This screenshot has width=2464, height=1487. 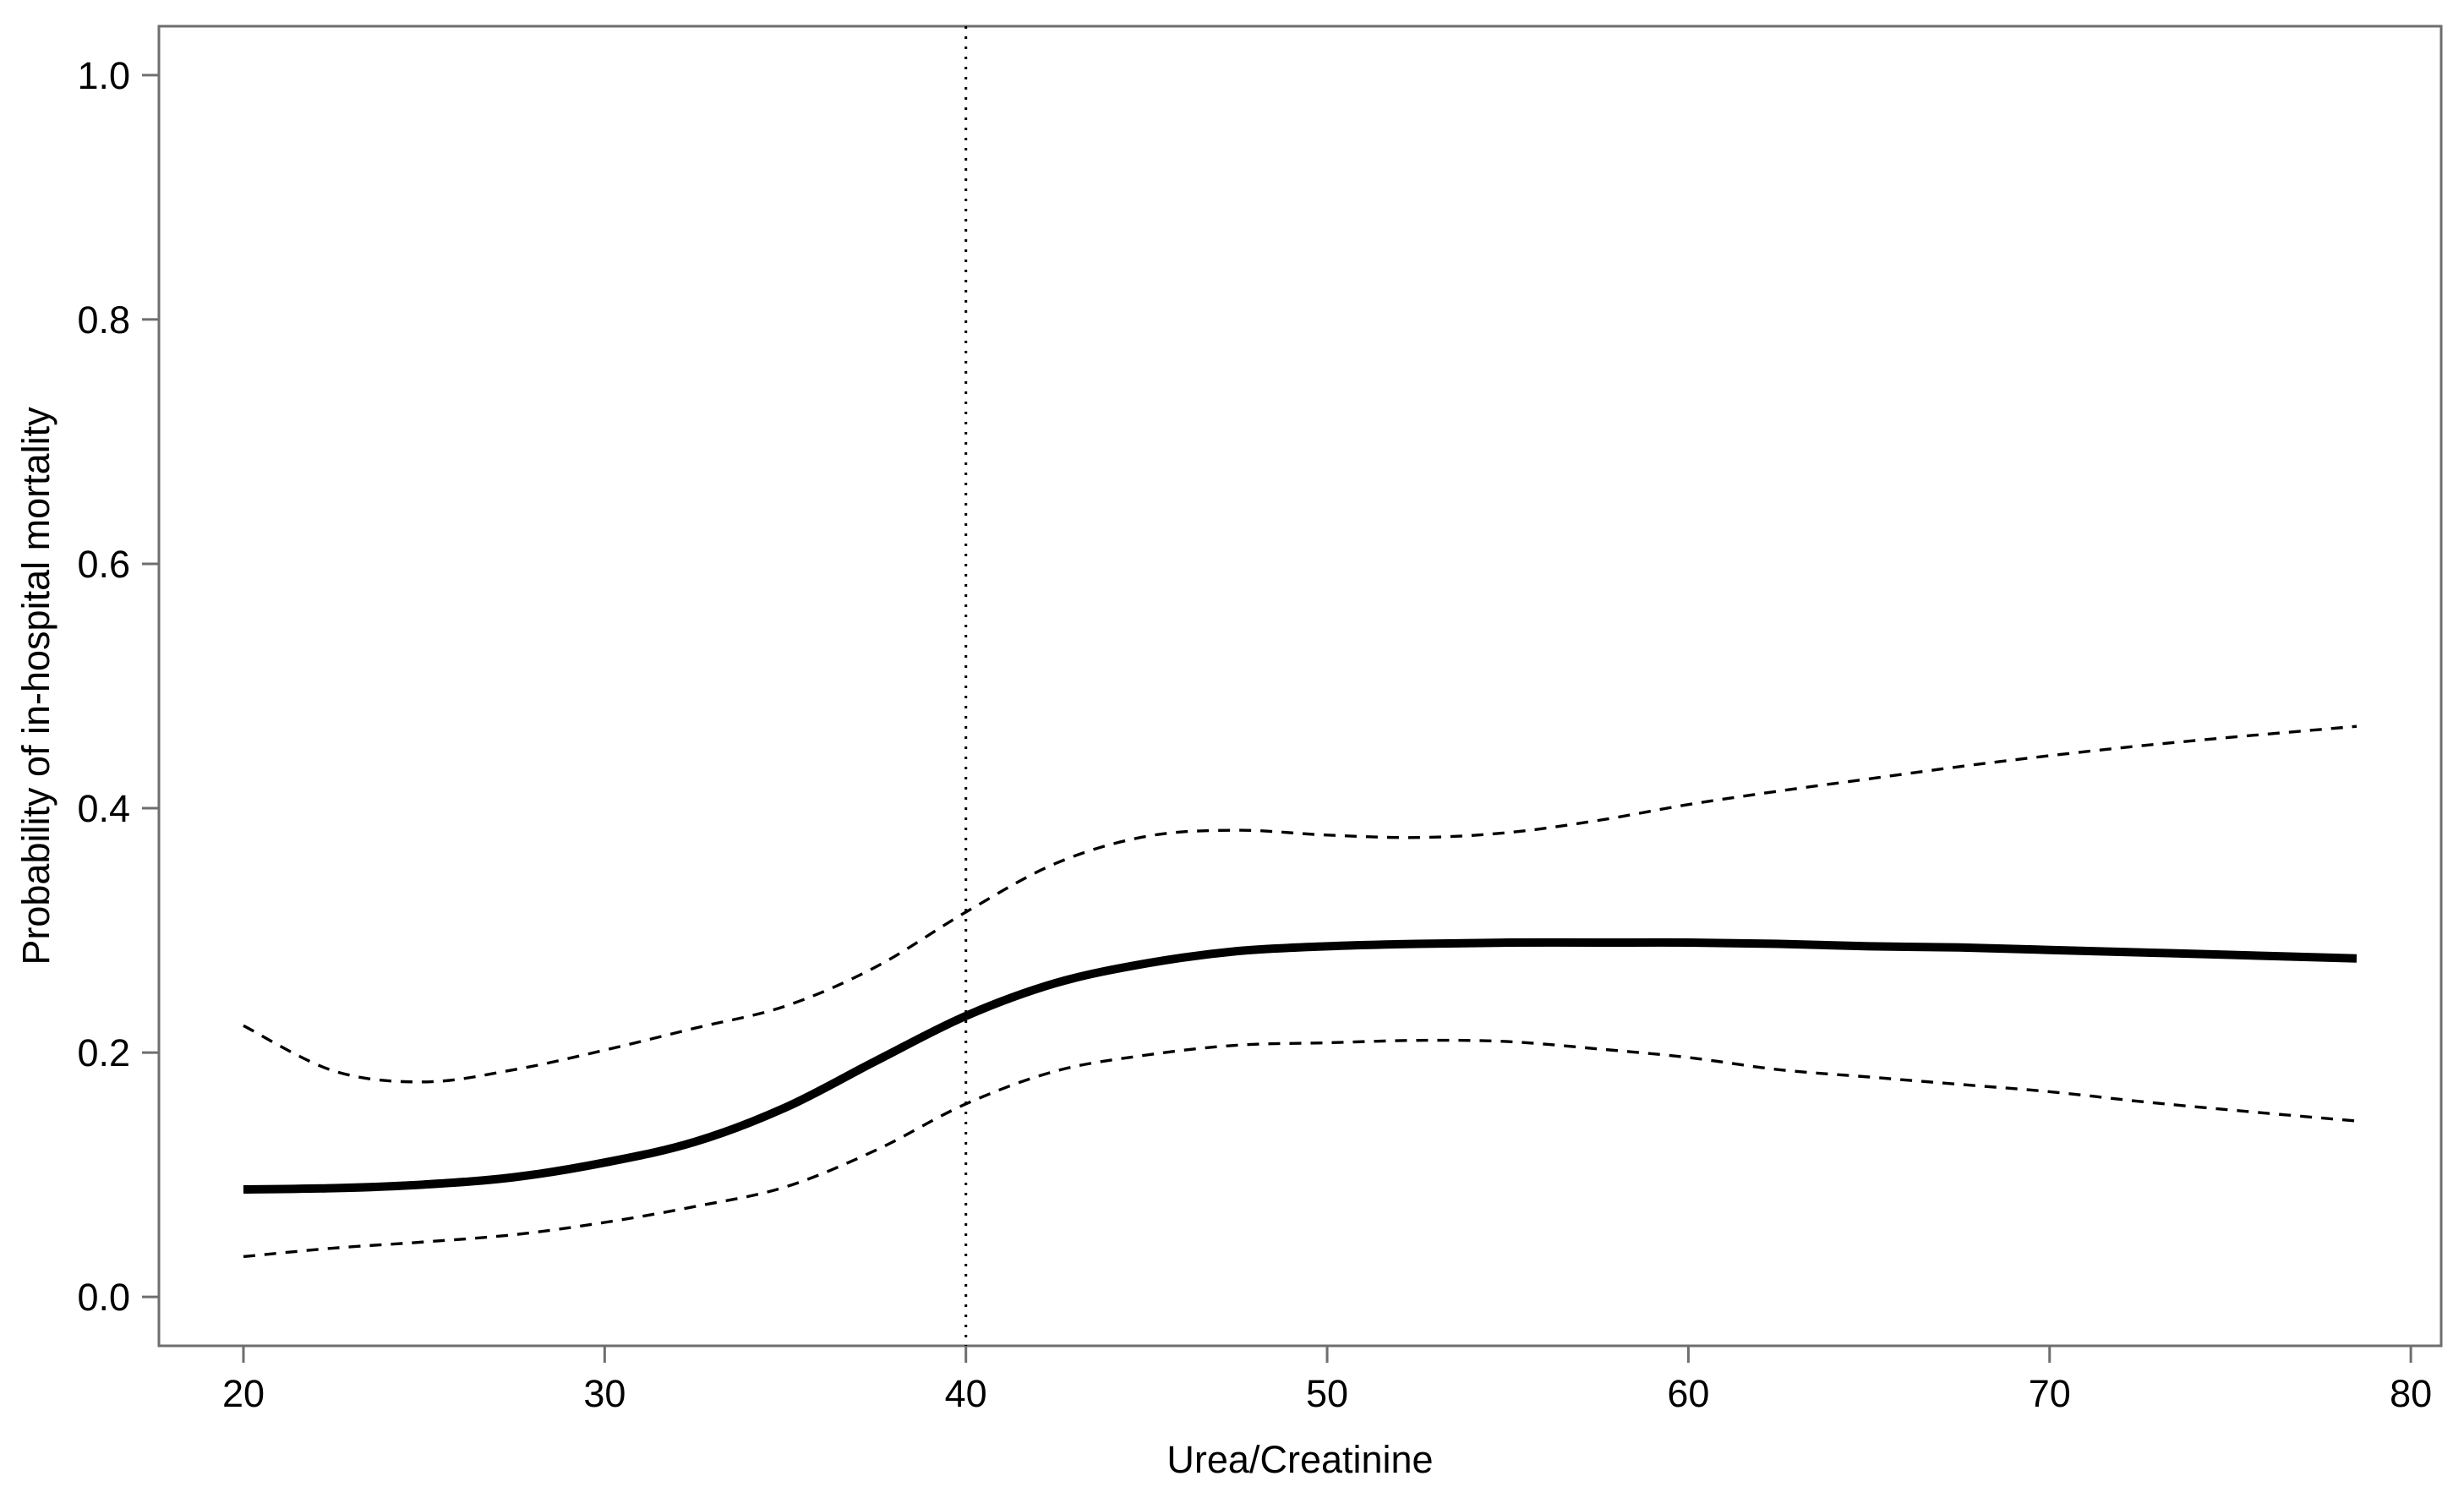 What do you see at coordinates (1327, 1393) in the screenshot?
I see `x-axis-tick-label: 50` at bounding box center [1327, 1393].